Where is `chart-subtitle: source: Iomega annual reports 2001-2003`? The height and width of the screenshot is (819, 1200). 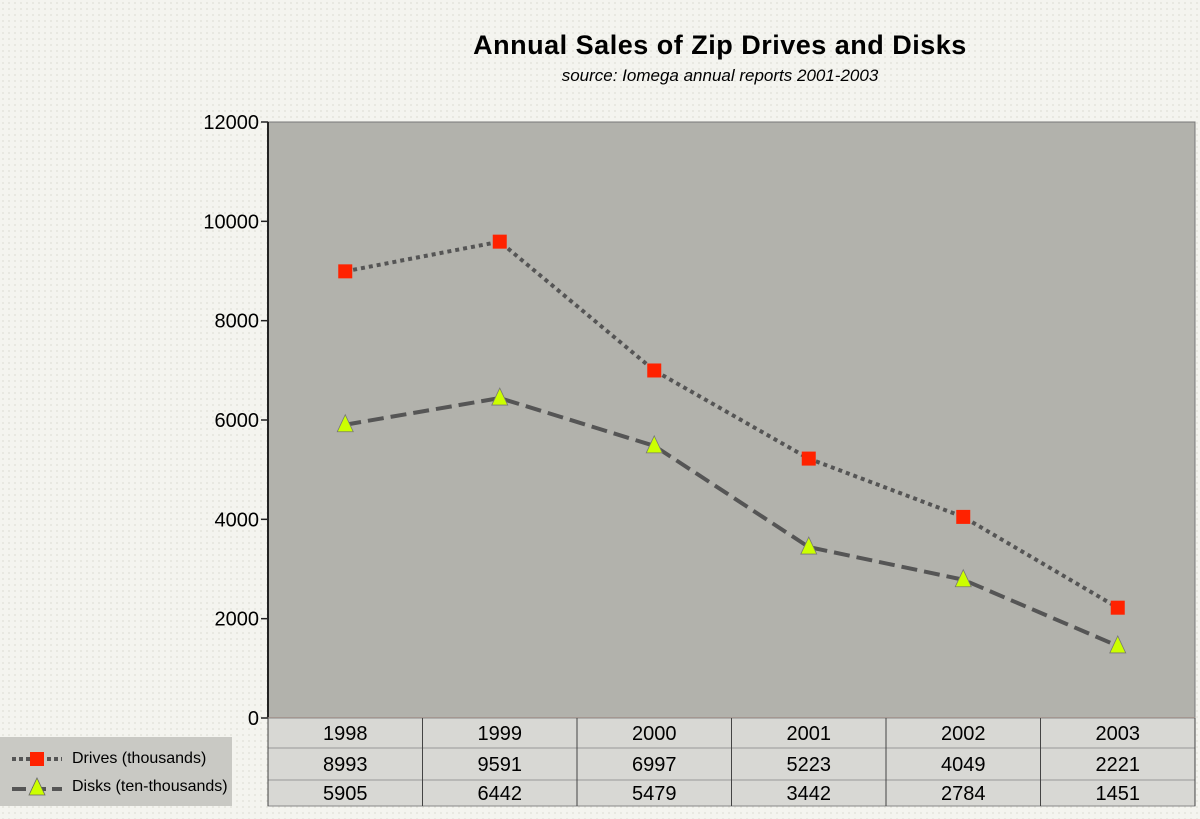
chart-subtitle: source: Iomega annual reports 2001-2003 is located at coordinates (720, 75).